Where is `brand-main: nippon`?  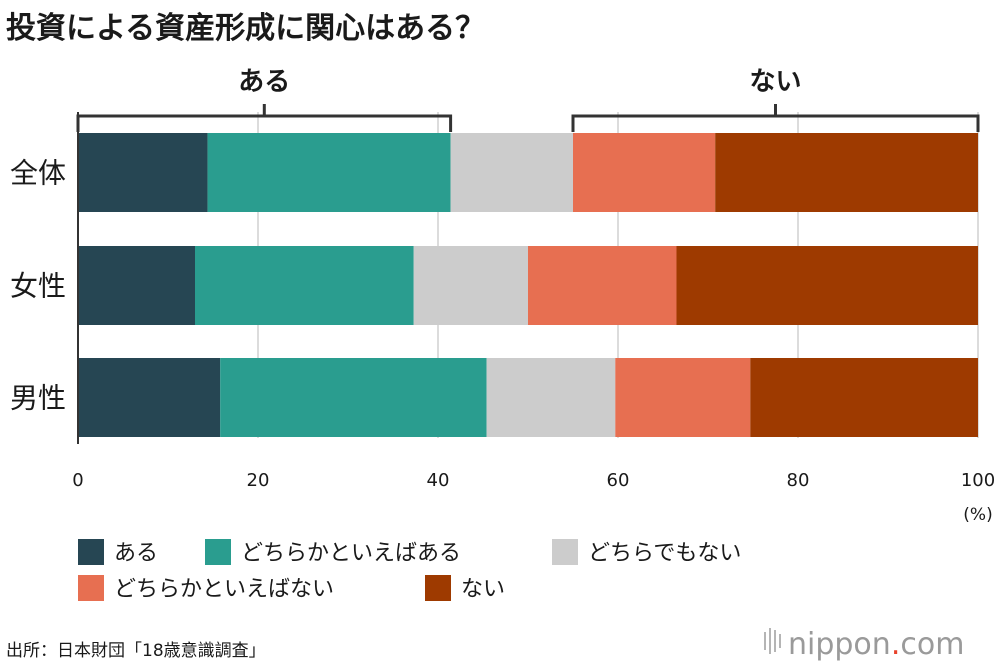 brand-main: nippon is located at coordinates (839, 644).